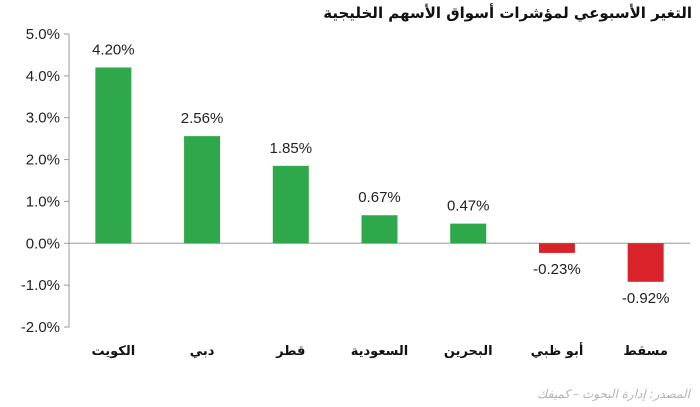  What do you see at coordinates (291, 148) in the screenshot?
I see `data-label: 1.85%` at bounding box center [291, 148].